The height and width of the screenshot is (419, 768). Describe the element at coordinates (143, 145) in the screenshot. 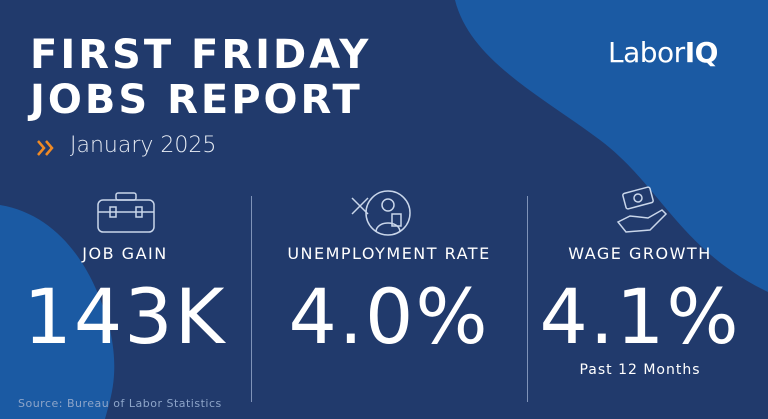

I see `report-date: January 2025` at that location.